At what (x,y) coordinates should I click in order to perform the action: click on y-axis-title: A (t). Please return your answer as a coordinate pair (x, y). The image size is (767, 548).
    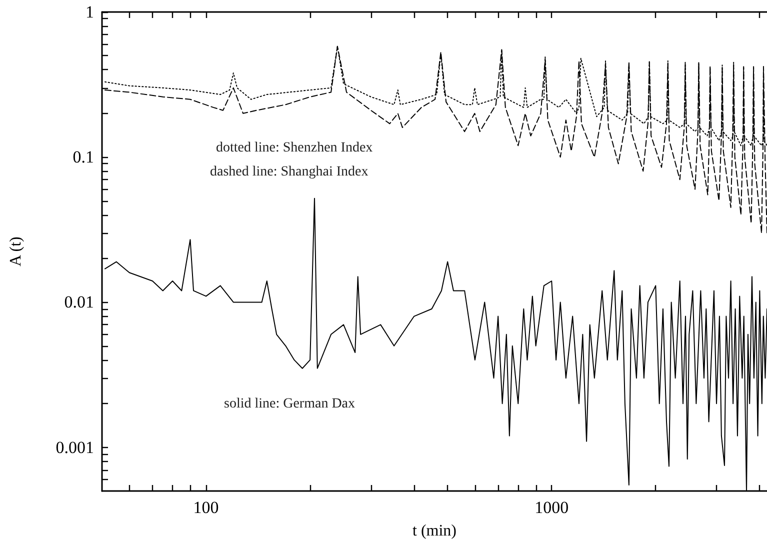
    Looking at the image, I should click on (16, 251).